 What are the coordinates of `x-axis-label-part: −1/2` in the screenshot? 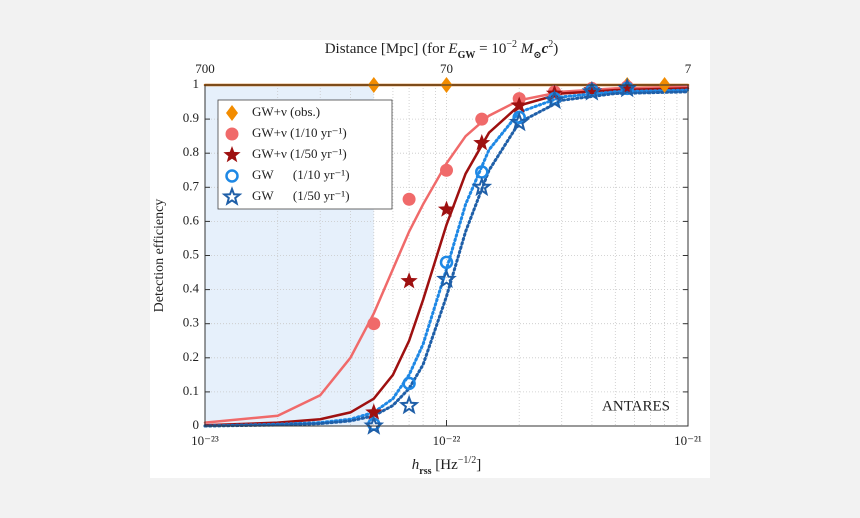 It's located at (467, 460).